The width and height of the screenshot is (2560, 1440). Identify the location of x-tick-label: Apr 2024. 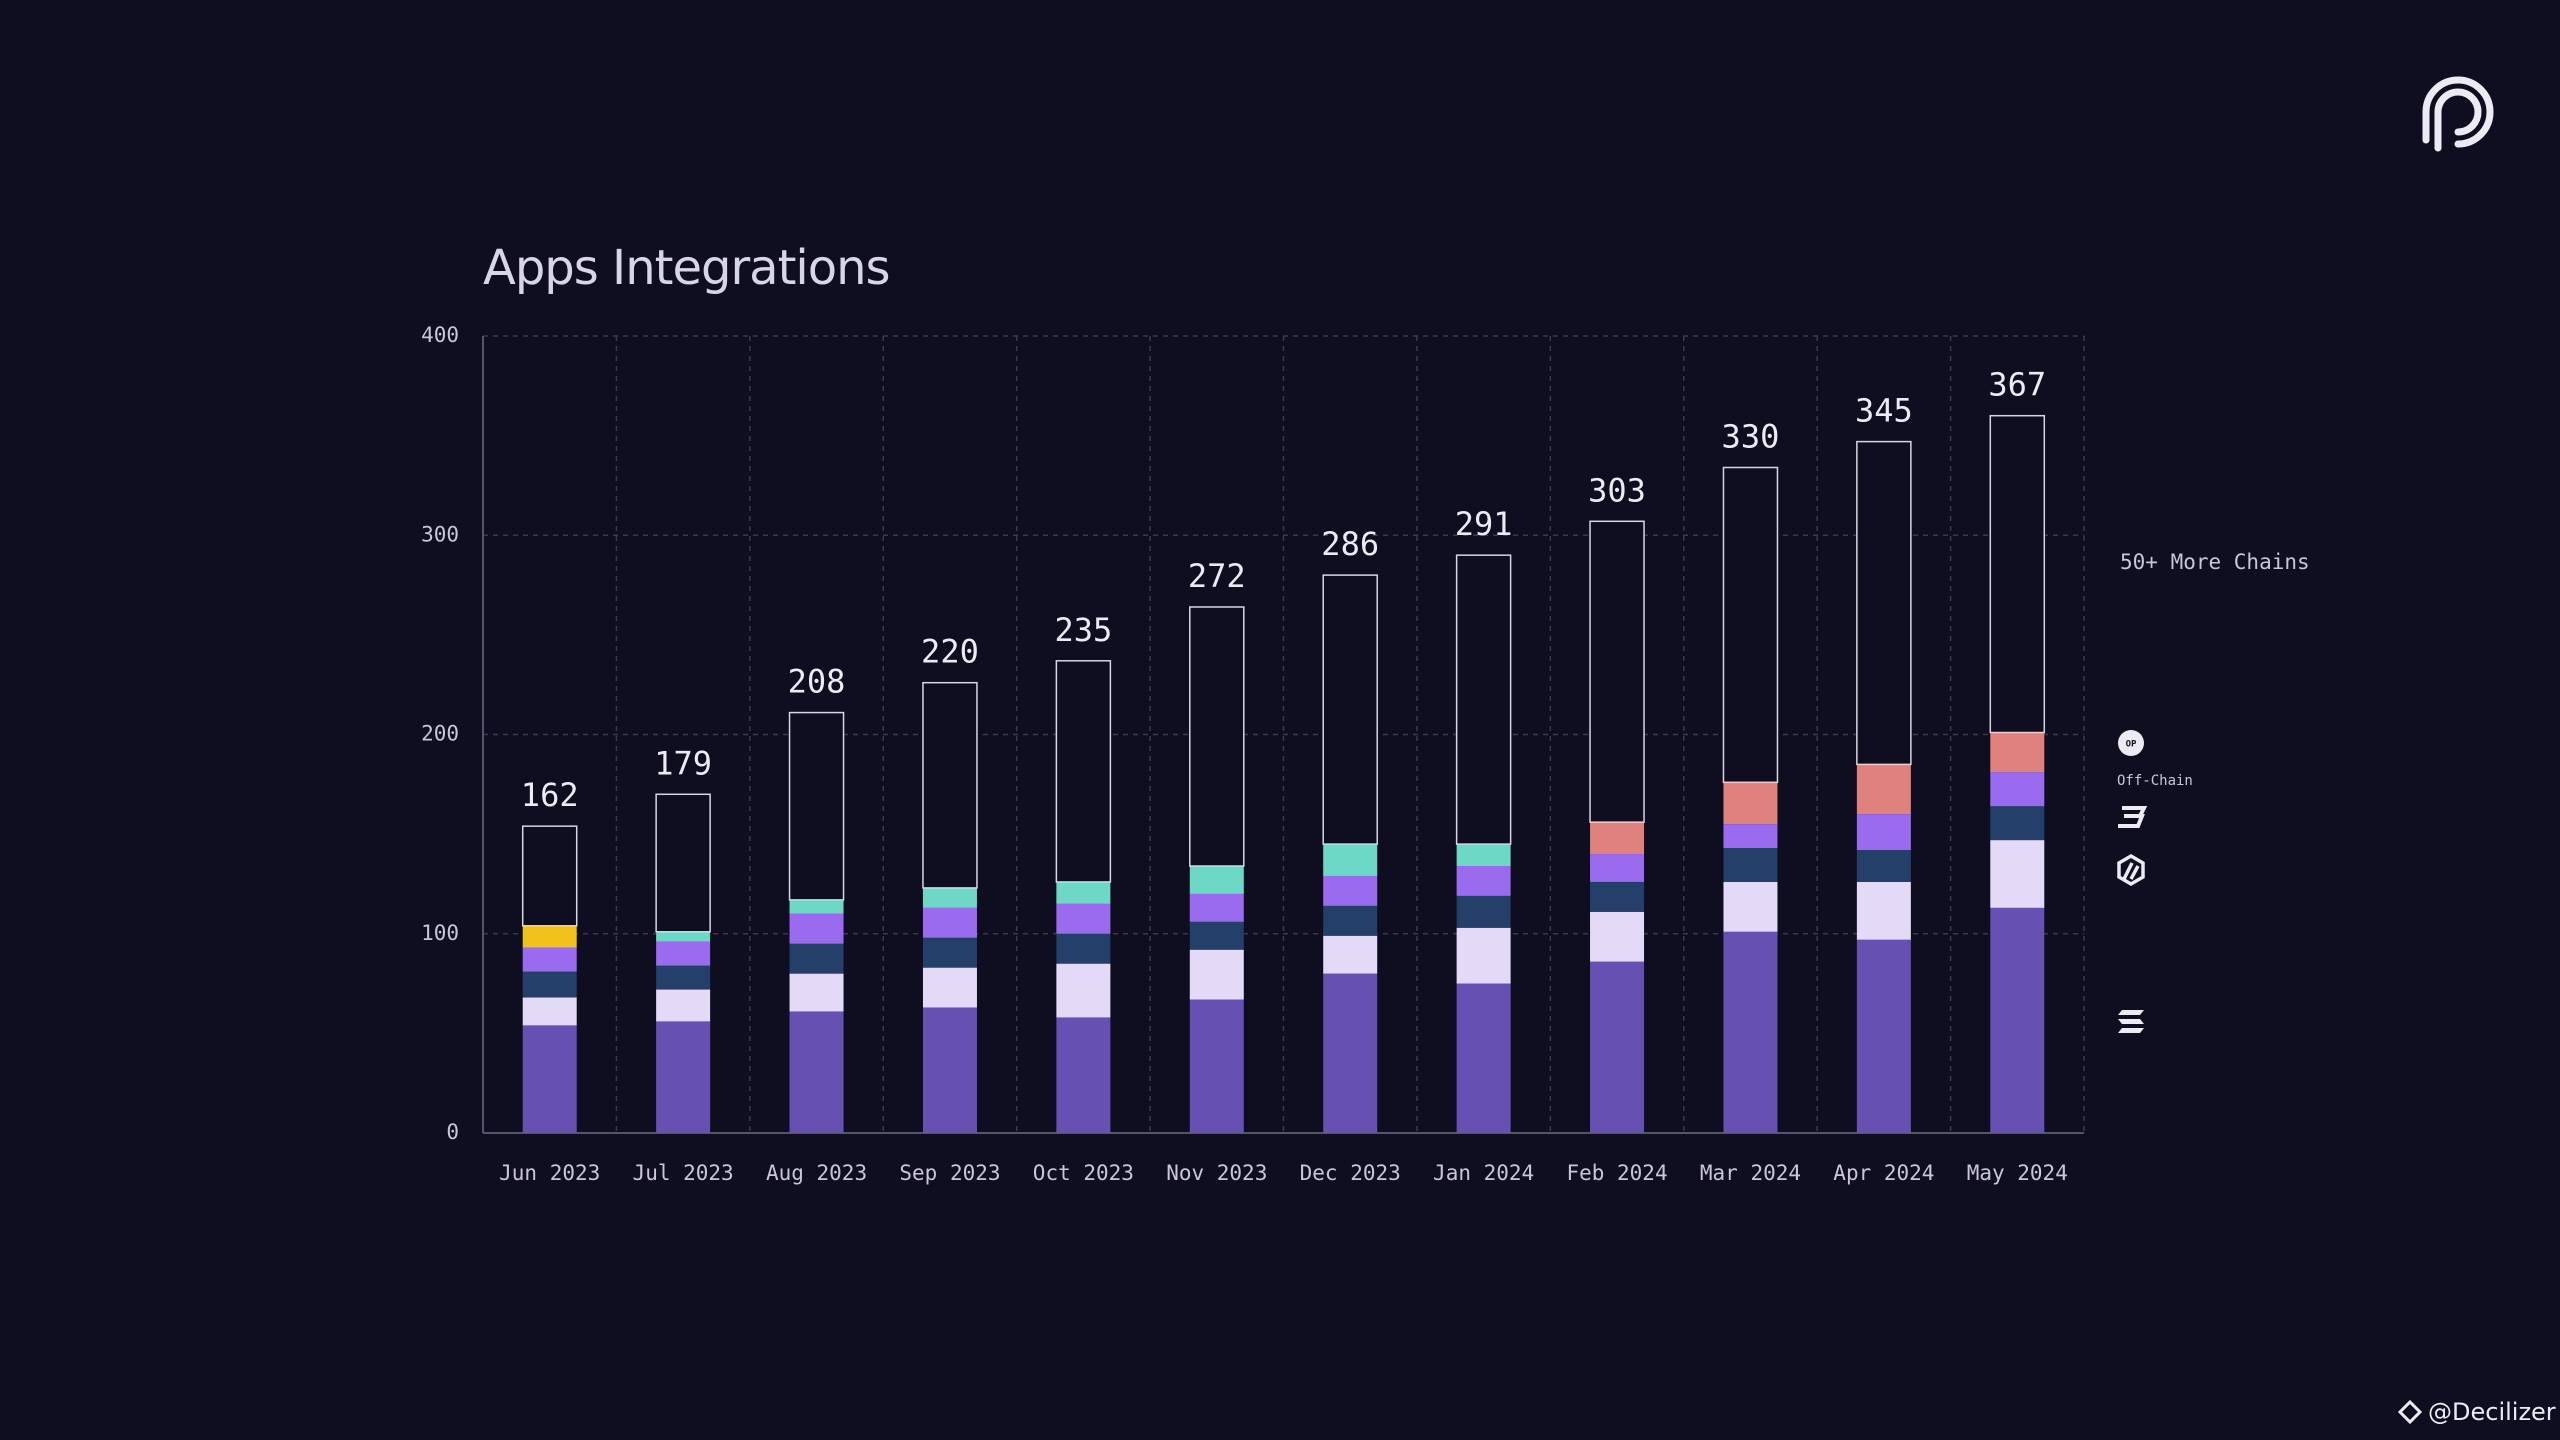
(1883, 1173).